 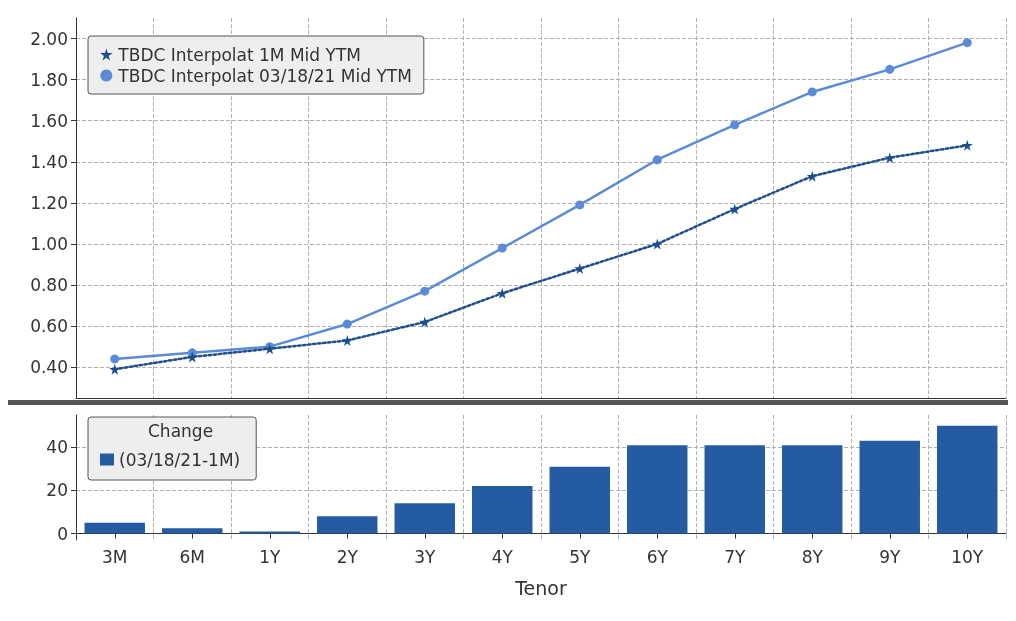 I want to click on legend-label: TBDC Interpolat 03/18/21 Mid YTM, so click(x=264, y=75).